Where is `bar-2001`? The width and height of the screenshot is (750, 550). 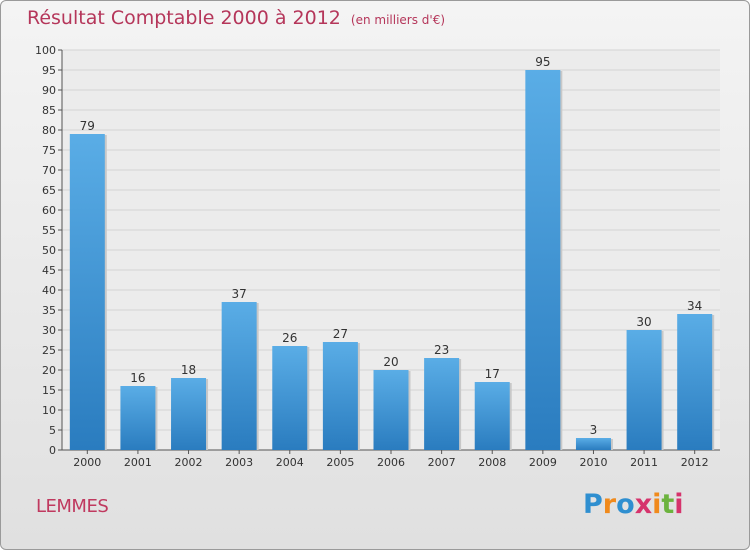 bar-2001 is located at coordinates (138, 418).